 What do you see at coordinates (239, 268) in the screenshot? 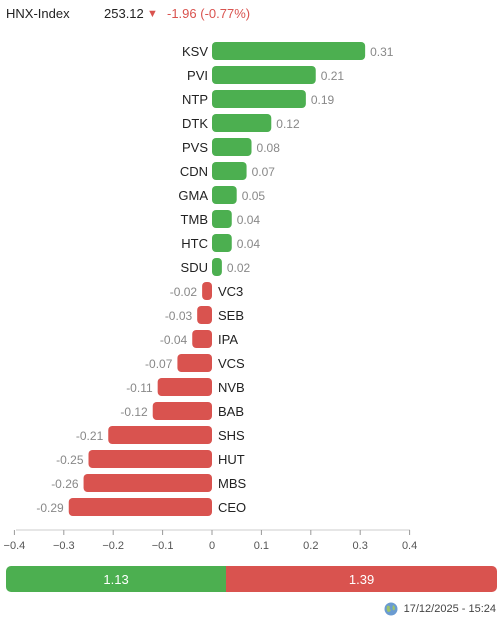
I see `value-label-sdu: 0.02` at bounding box center [239, 268].